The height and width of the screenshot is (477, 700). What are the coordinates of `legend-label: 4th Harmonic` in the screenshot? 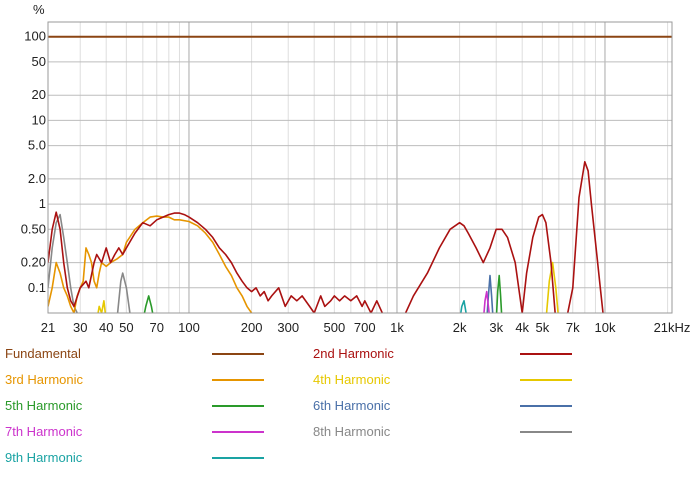 It's located at (352, 379).